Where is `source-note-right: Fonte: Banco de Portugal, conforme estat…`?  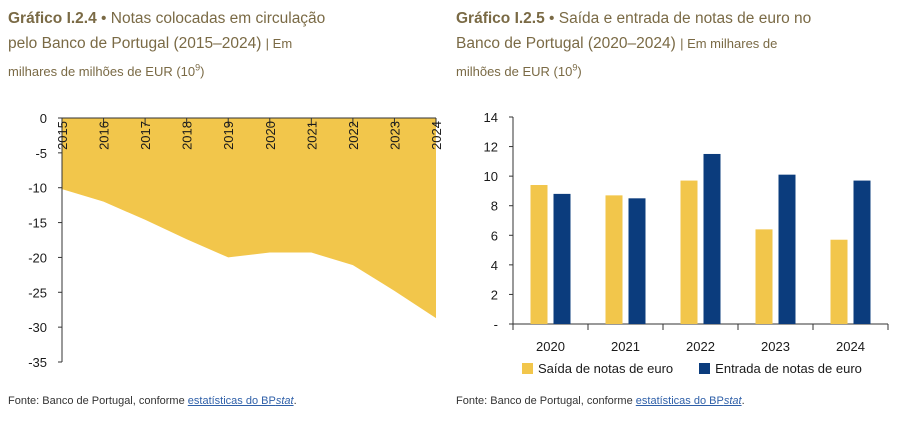 source-note-right: Fonte: Banco de Portugal, conforme estat… is located at coordinates (600, 401).